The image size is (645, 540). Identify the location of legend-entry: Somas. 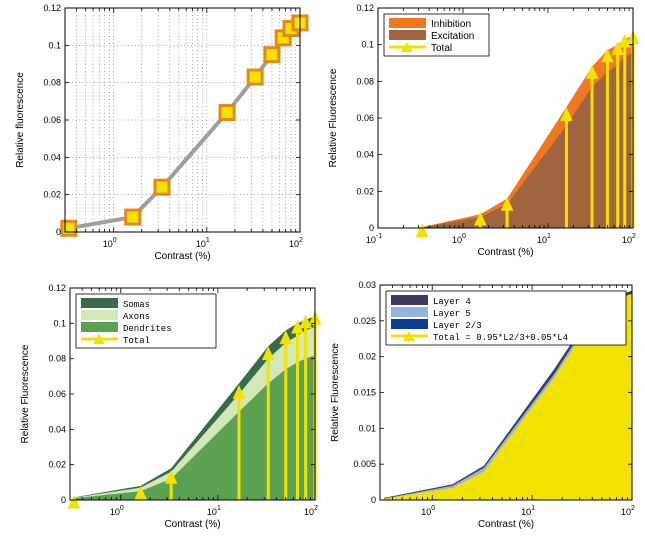
(115, 304).